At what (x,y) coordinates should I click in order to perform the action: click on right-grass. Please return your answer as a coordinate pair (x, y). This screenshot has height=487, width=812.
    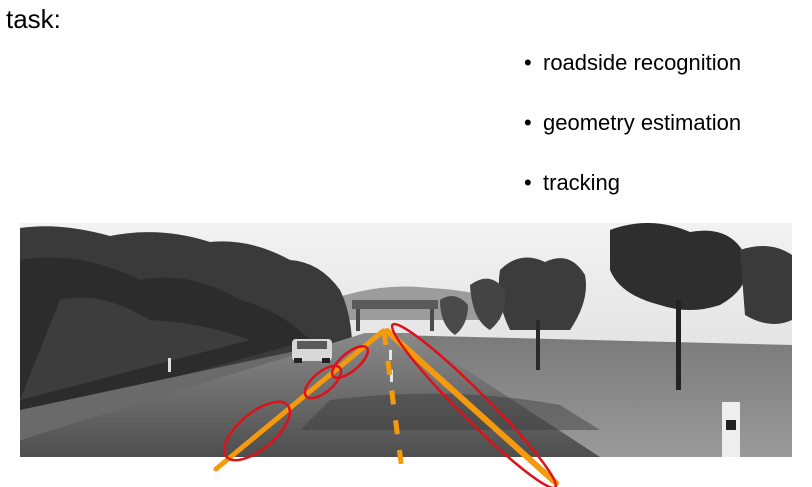
    Looking at the image, I should click on (592, 396).